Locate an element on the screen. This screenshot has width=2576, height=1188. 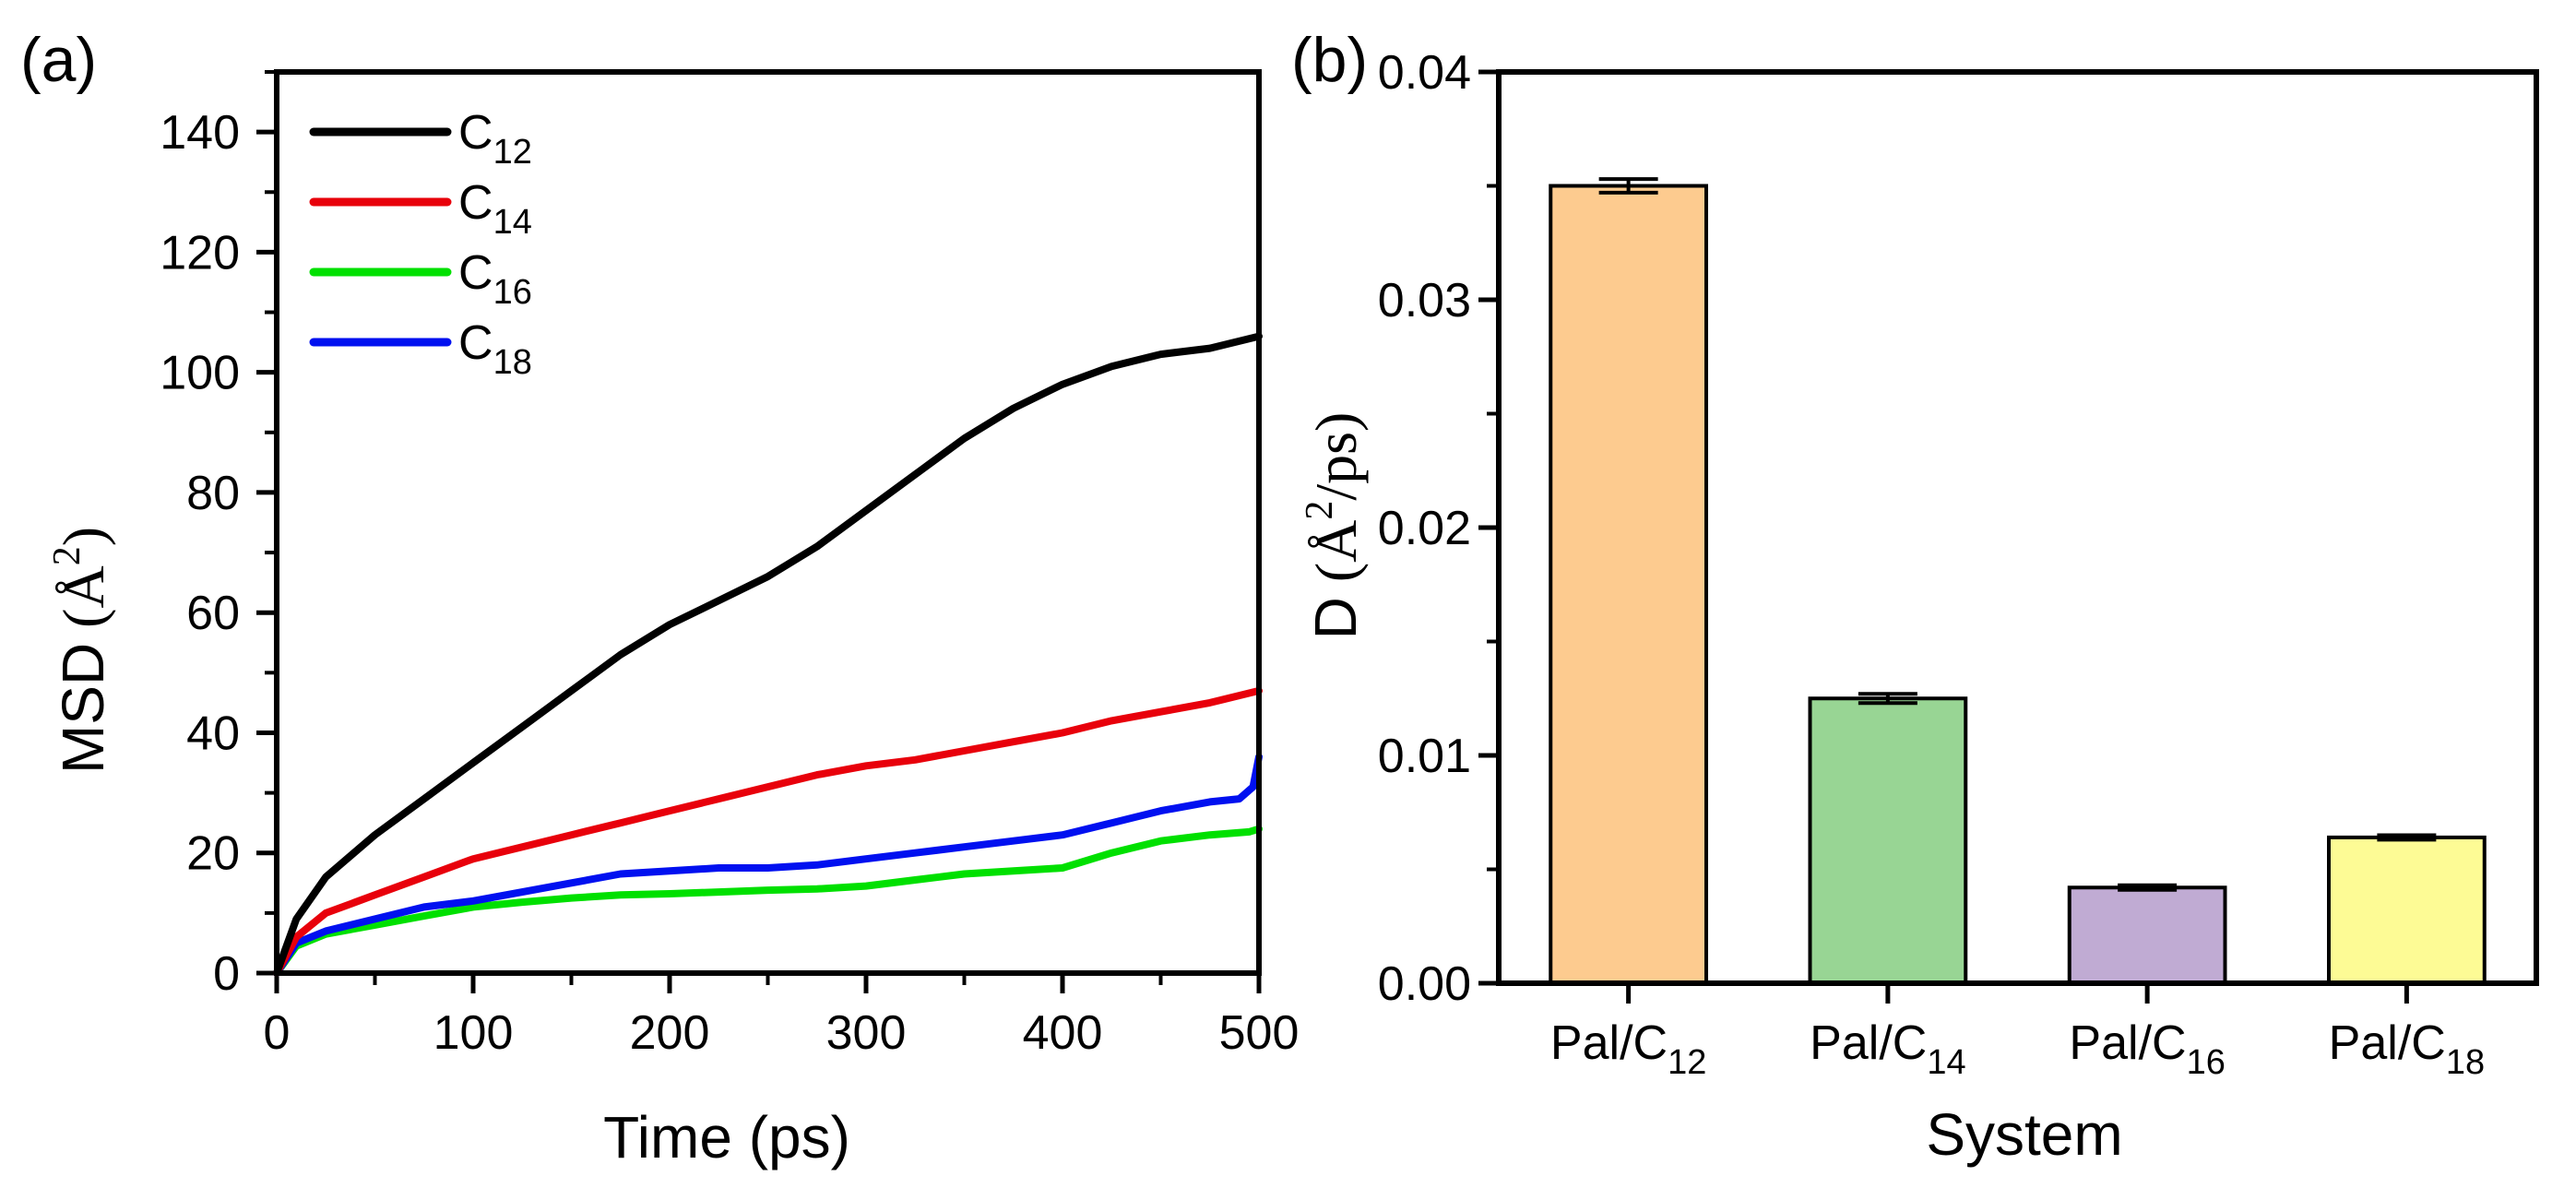
bar-Pal/C16 is located at coordinates (2147, 935).